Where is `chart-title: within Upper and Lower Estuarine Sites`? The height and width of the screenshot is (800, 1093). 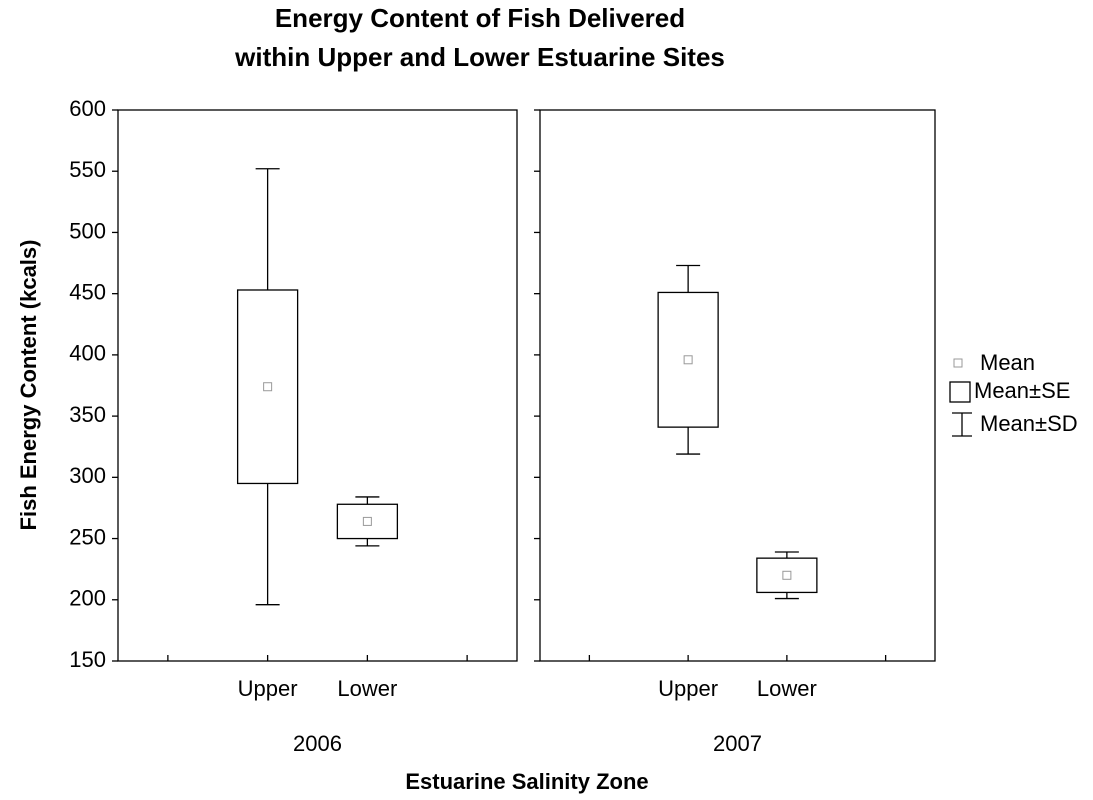
chart-title: within Upper and Lower Estuarine Sites is located at coordinates (479, 57).